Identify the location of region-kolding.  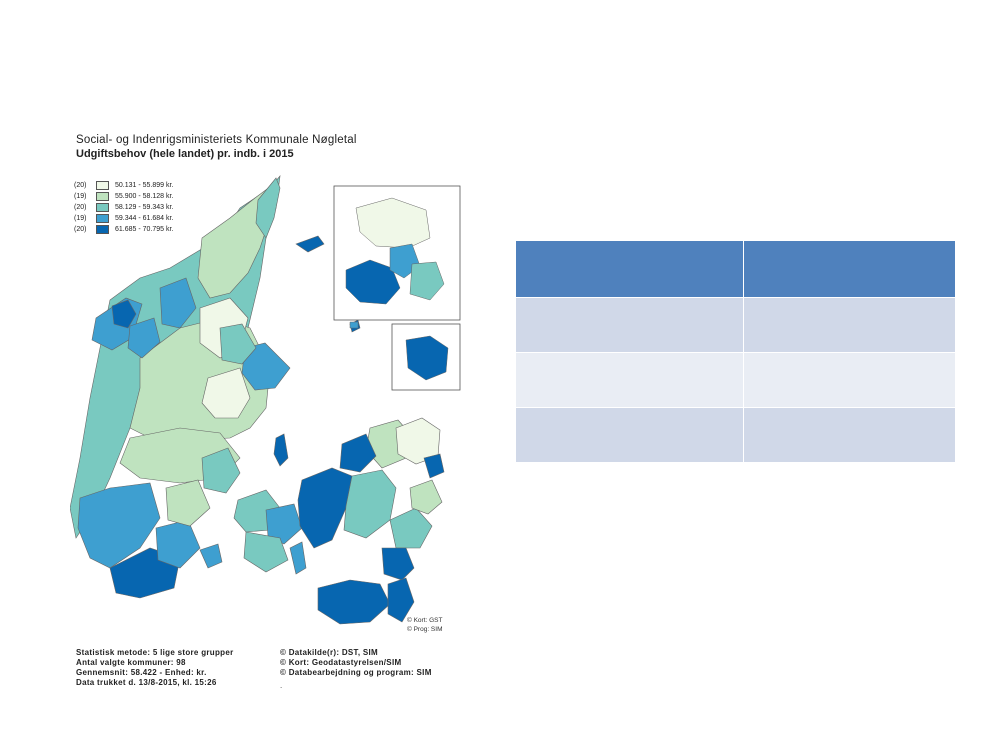
(188, 503).